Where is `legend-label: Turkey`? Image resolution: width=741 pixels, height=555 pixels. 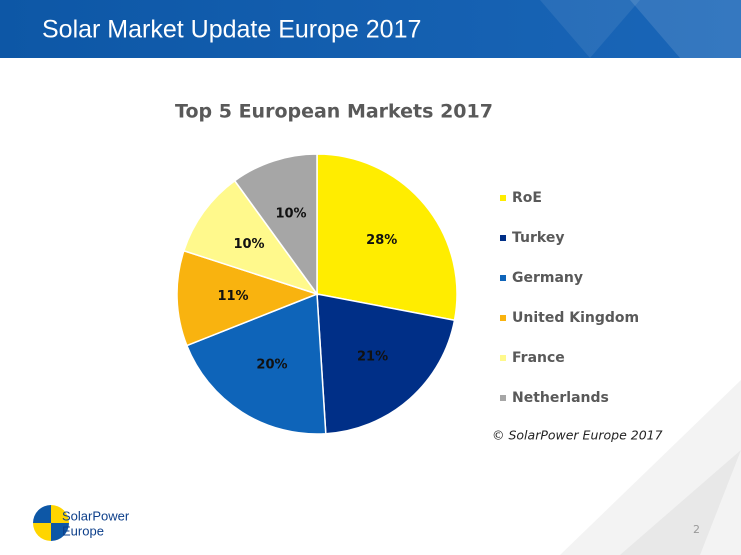 legend-label: Turkey is located at coordinates (538, 238).